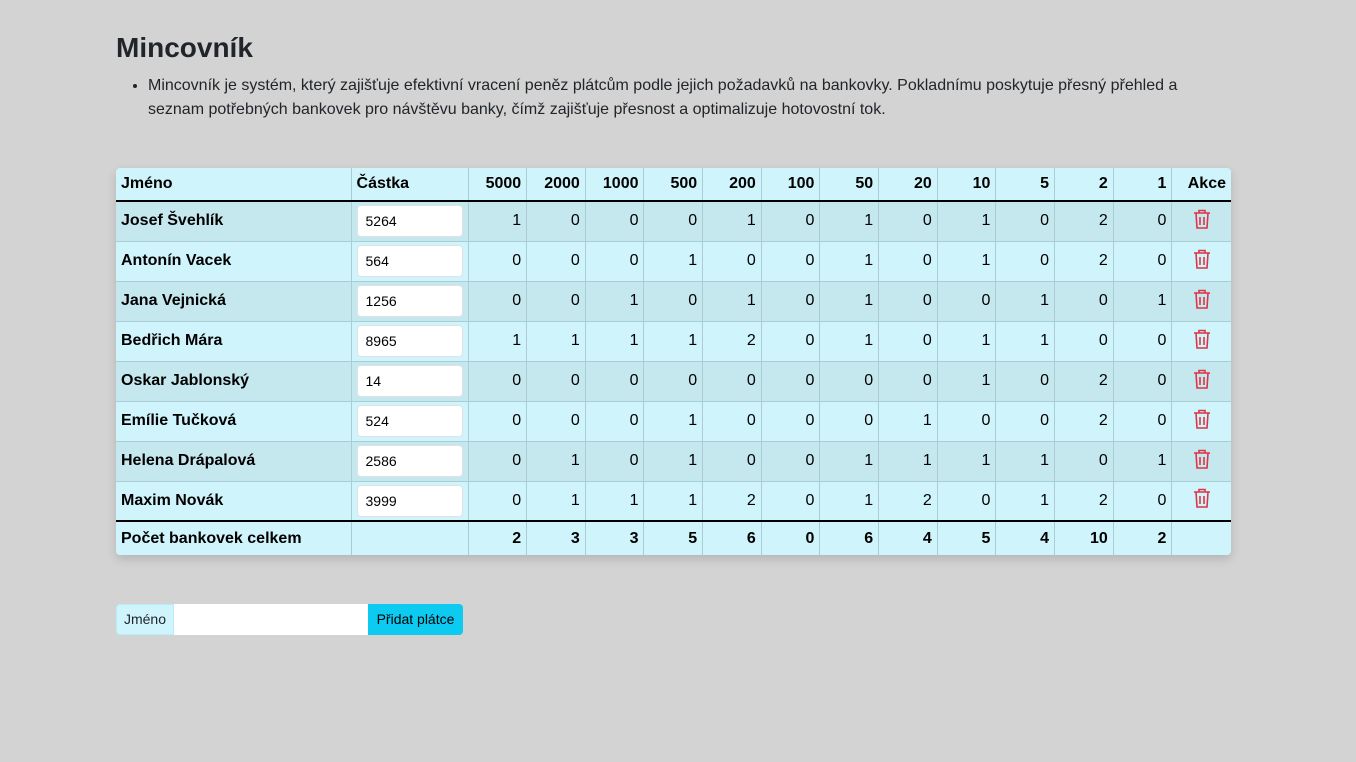  What do you see at coordinates (1142, 184) in the screenshot?
I see `column-header: 1` at bounding box center [1142, 184].